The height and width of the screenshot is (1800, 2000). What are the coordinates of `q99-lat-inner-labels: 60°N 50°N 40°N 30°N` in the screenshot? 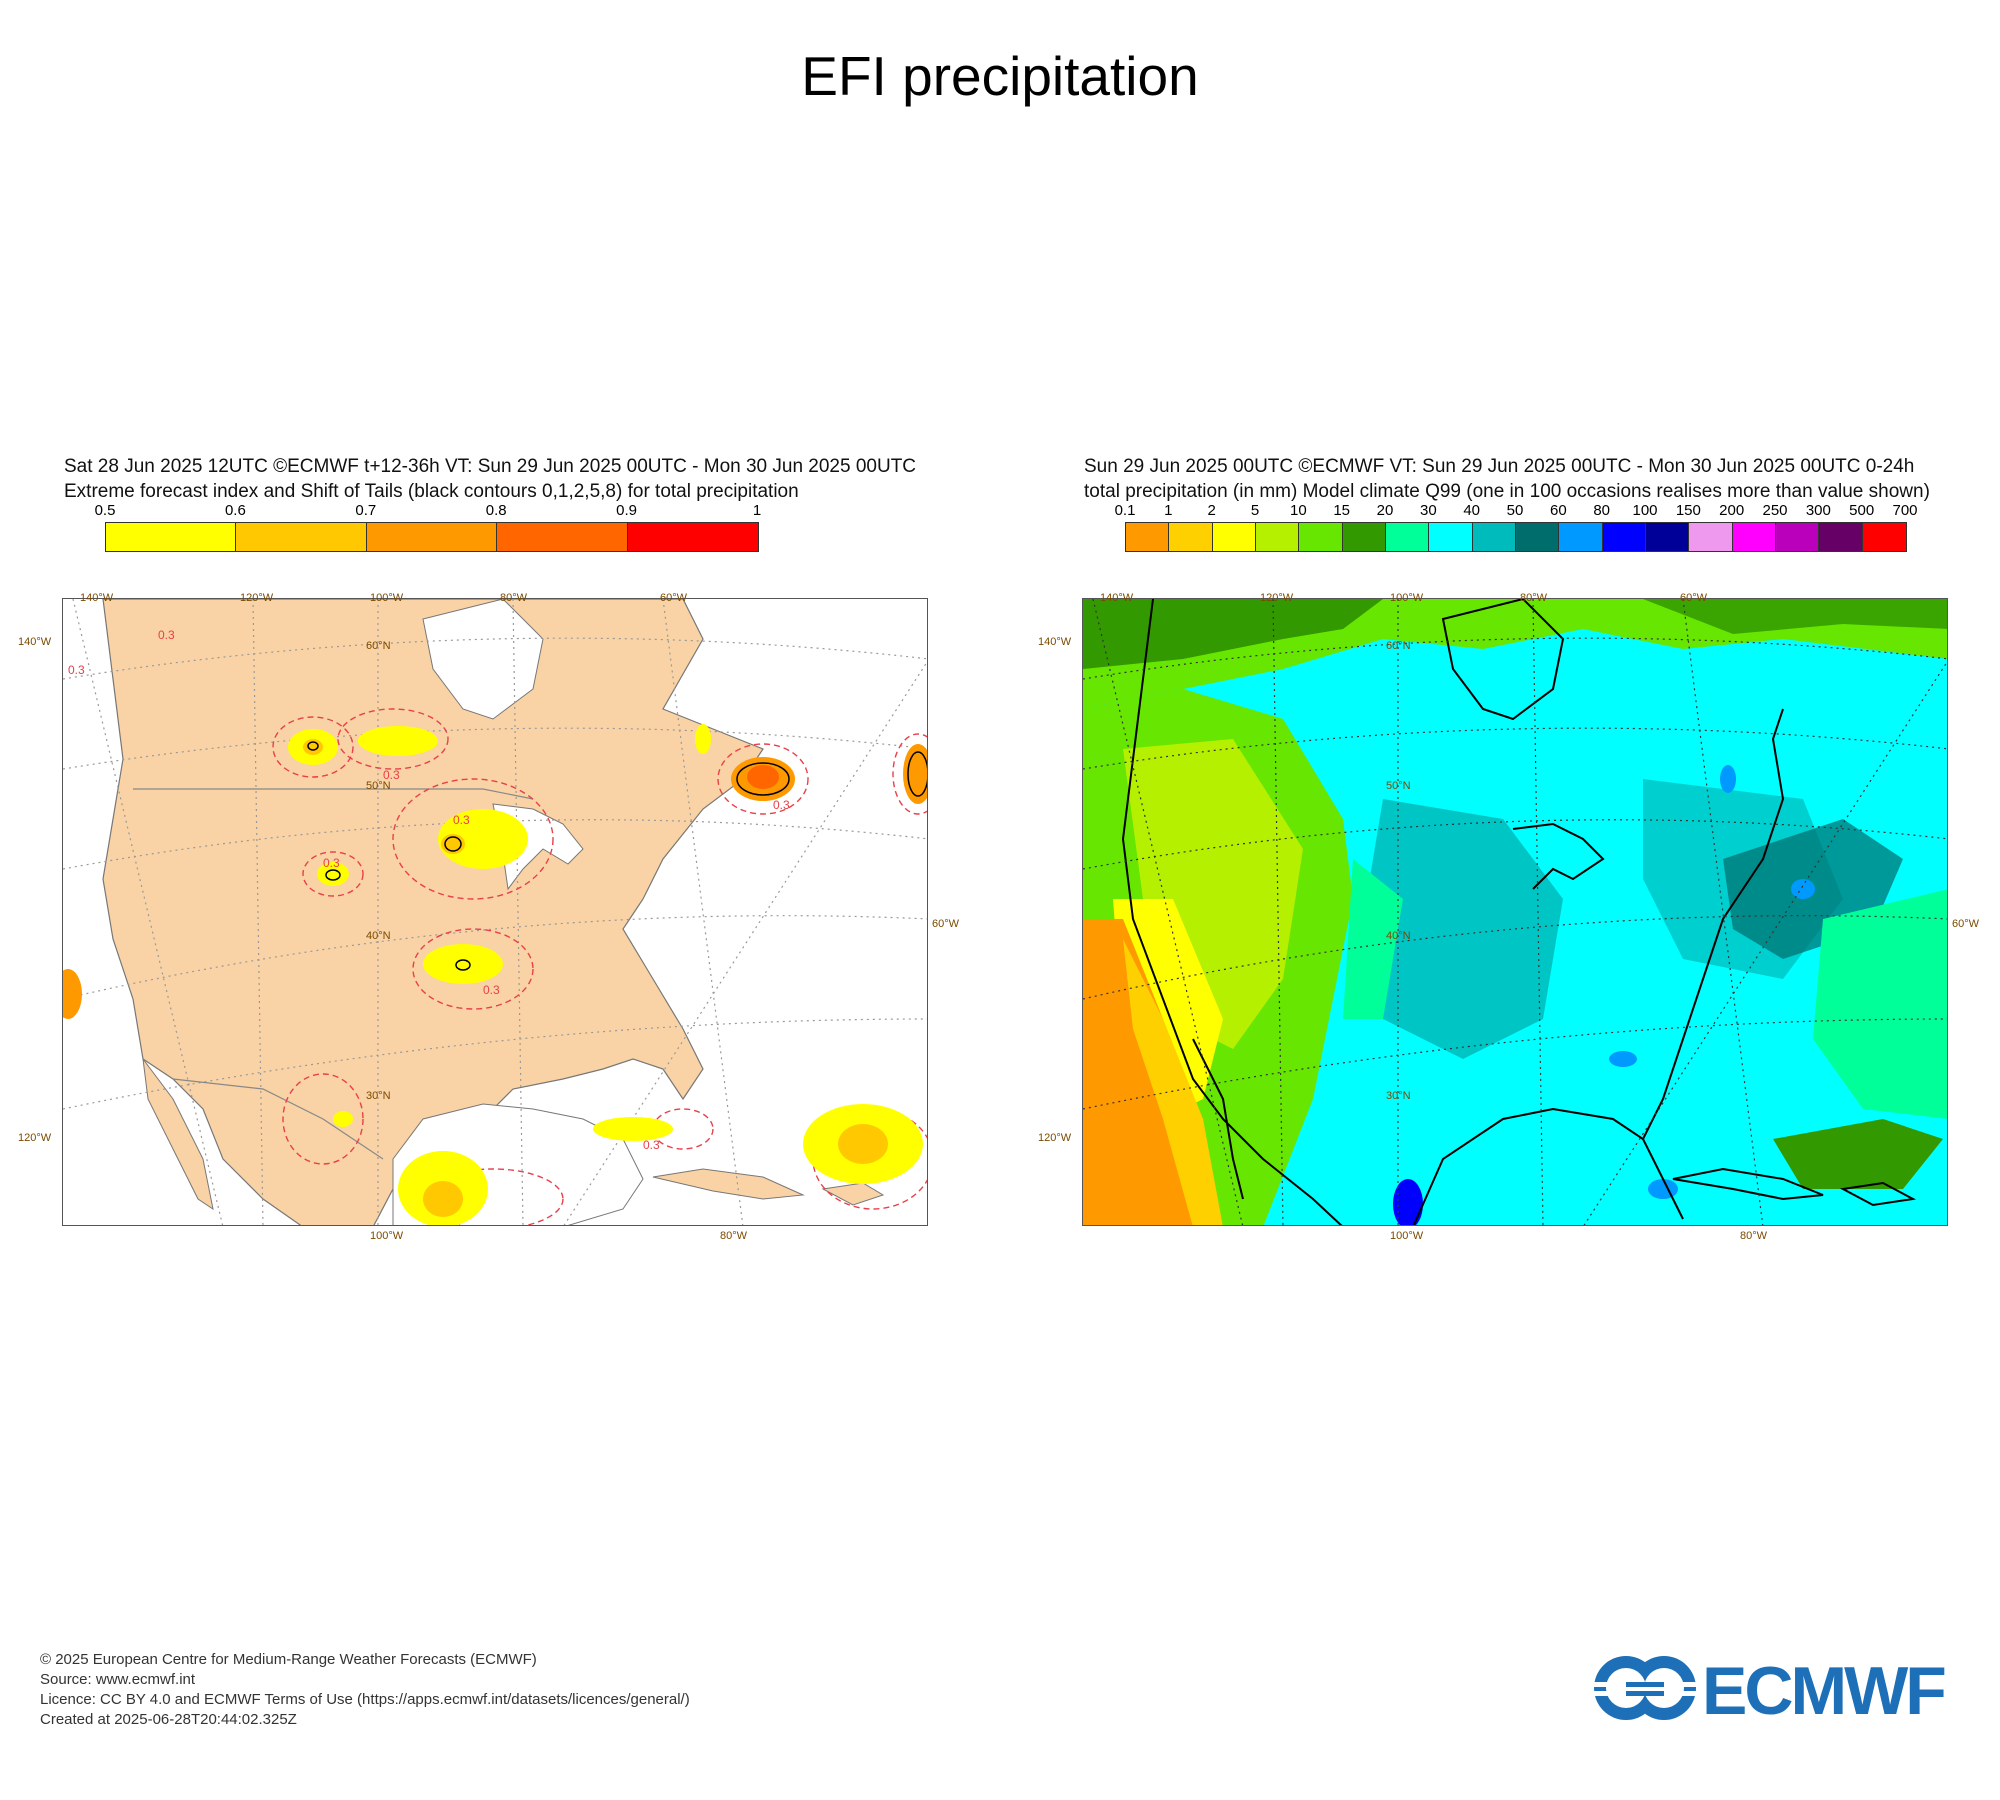 It's located at (1398, 871).